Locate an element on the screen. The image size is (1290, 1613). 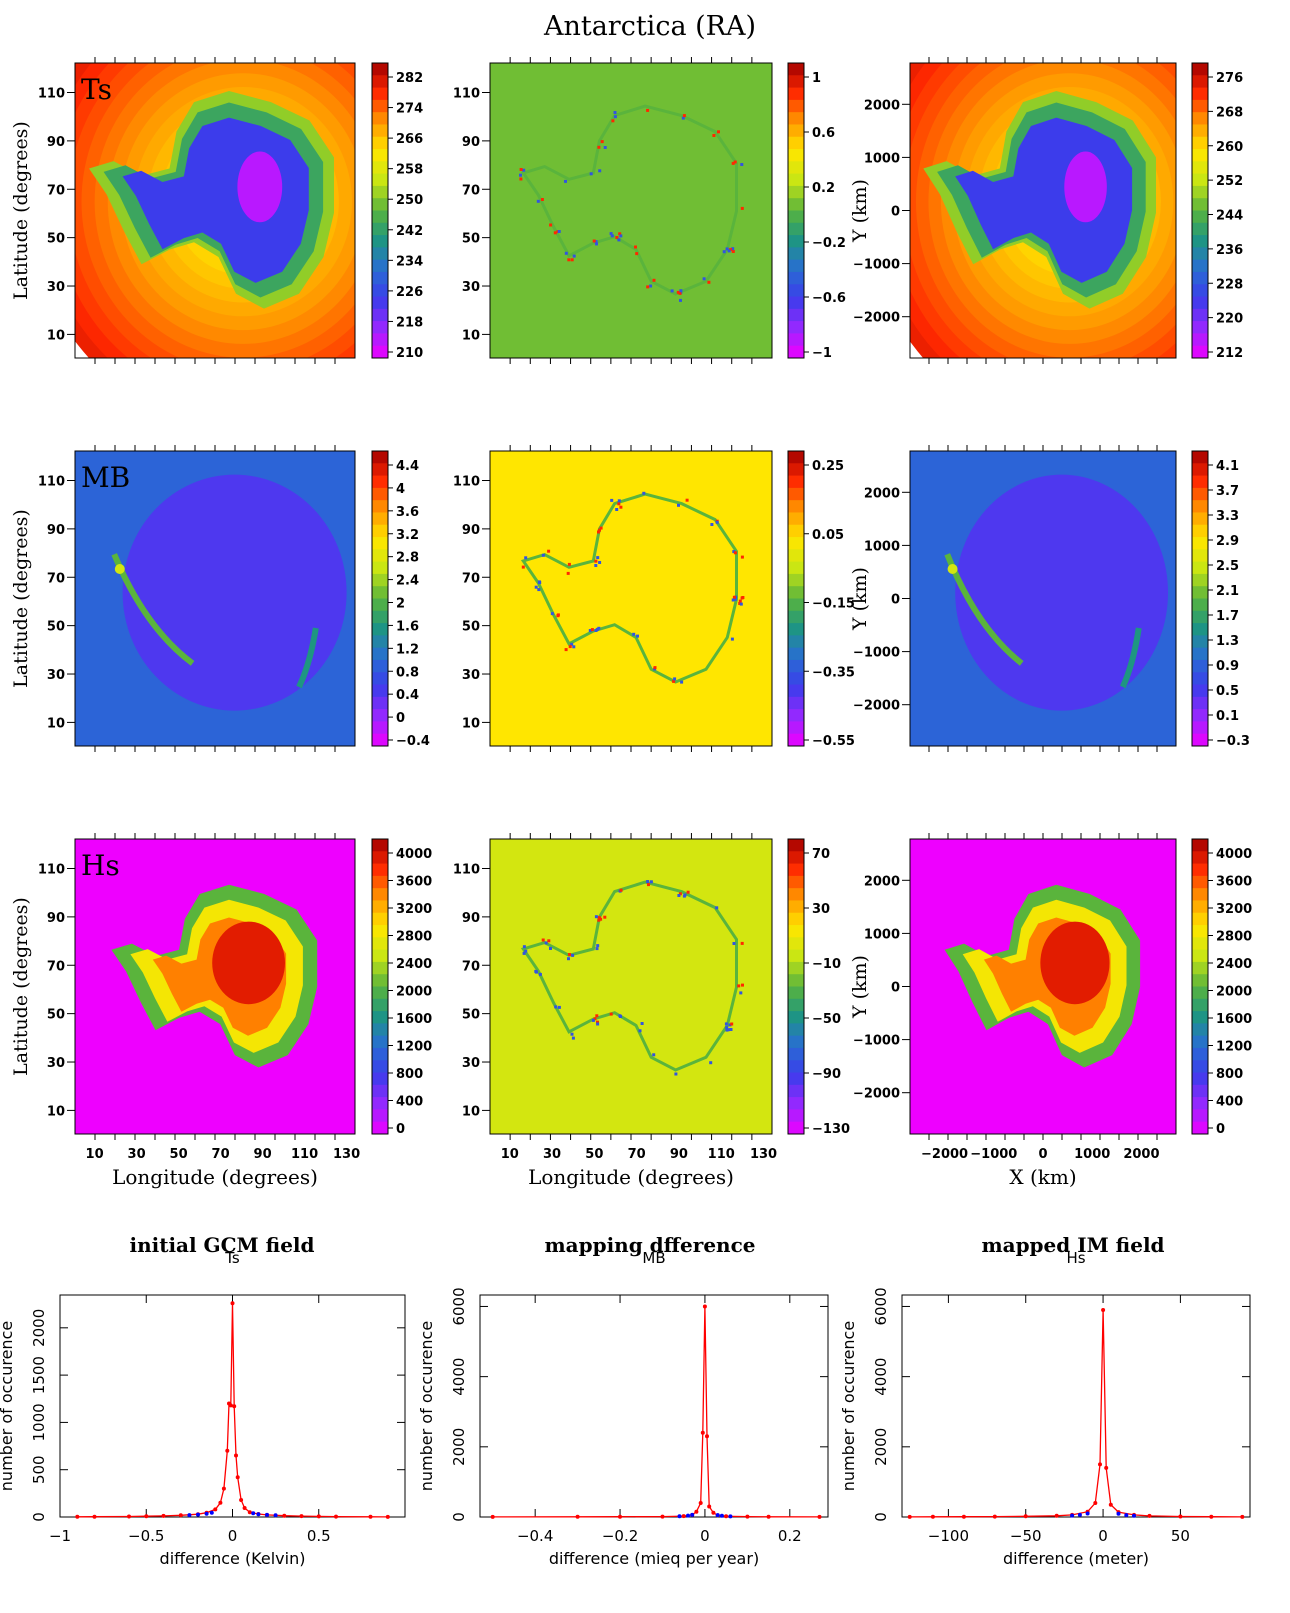
panel-label: Ts is located at coordinates (96, 89).